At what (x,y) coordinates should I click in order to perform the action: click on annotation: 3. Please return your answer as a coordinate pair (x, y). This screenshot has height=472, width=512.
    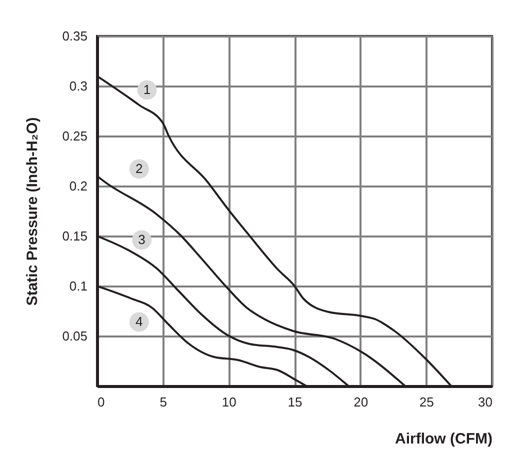
    Looking at the image, I should click on (142, 239).